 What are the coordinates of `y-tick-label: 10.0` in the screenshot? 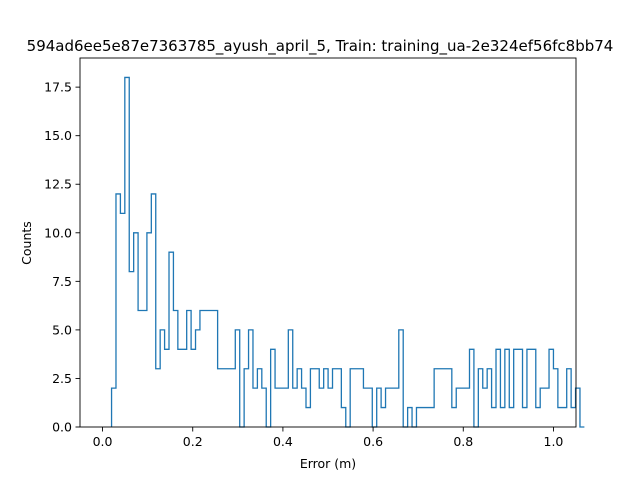 It's located at (58, 232).